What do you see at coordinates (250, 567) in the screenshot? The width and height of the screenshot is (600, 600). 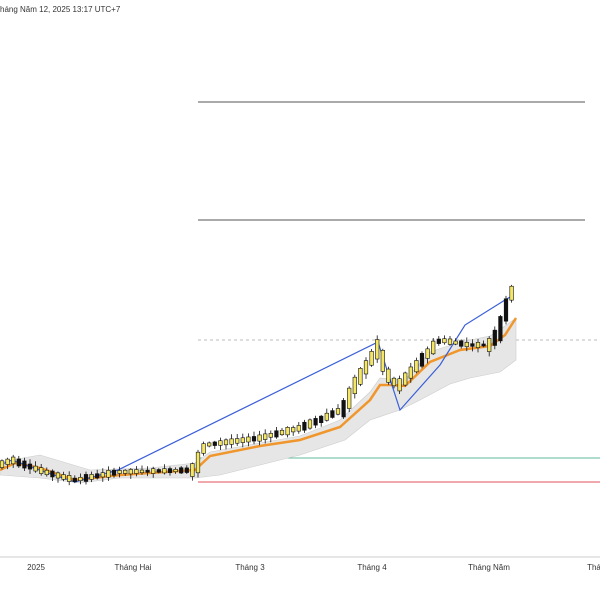 I see `time-label: Tháng 3` at bounding box center [250, 567].